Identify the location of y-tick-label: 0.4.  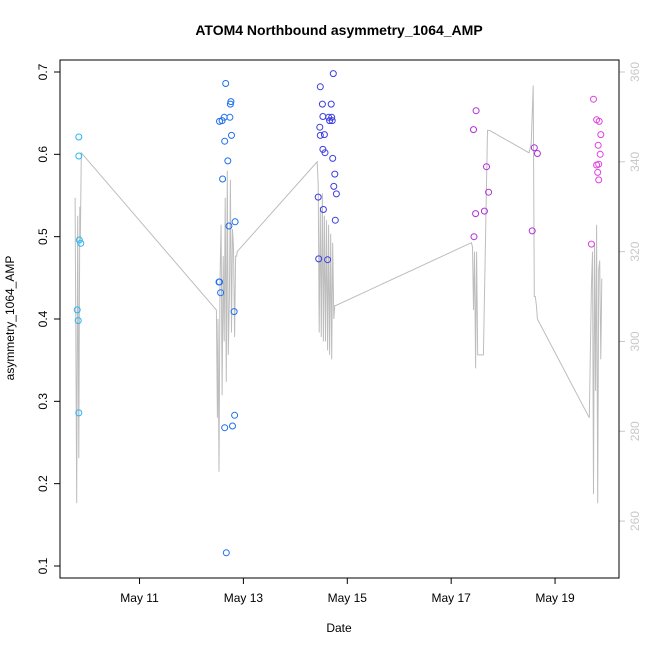
(43, 318).